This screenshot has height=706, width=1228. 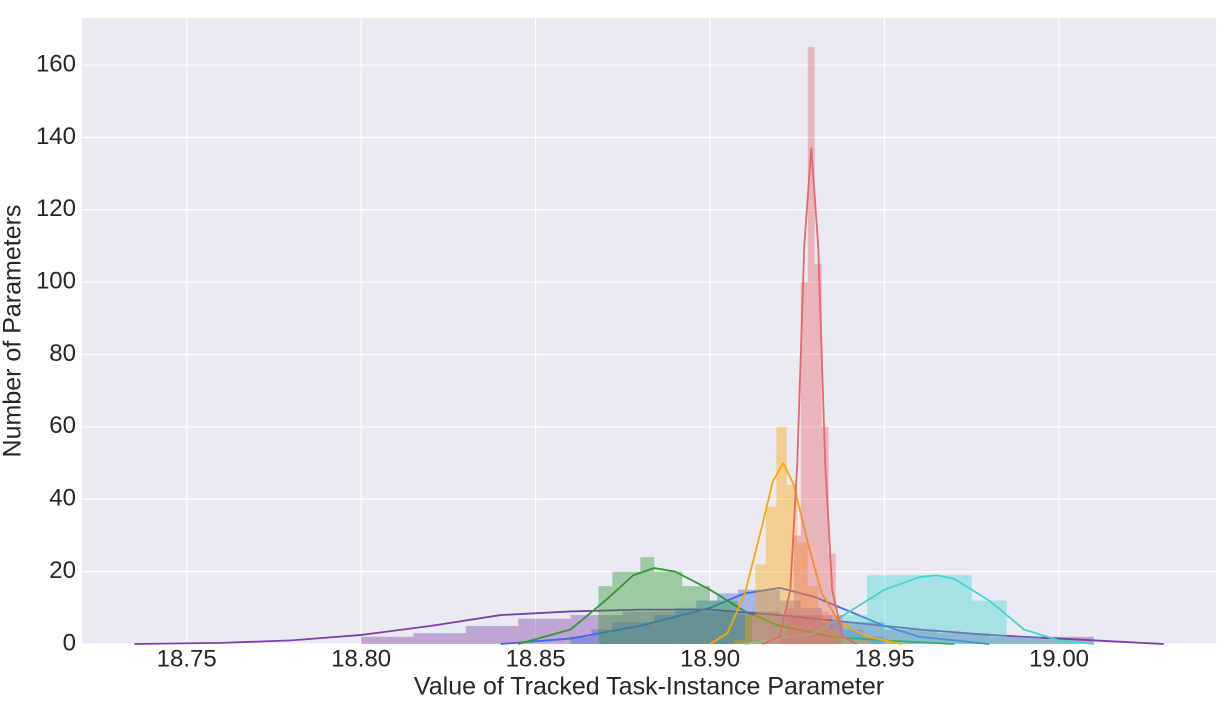 I want to click on y-axis-label: Number of Parameters, so click(x=13, y=331).